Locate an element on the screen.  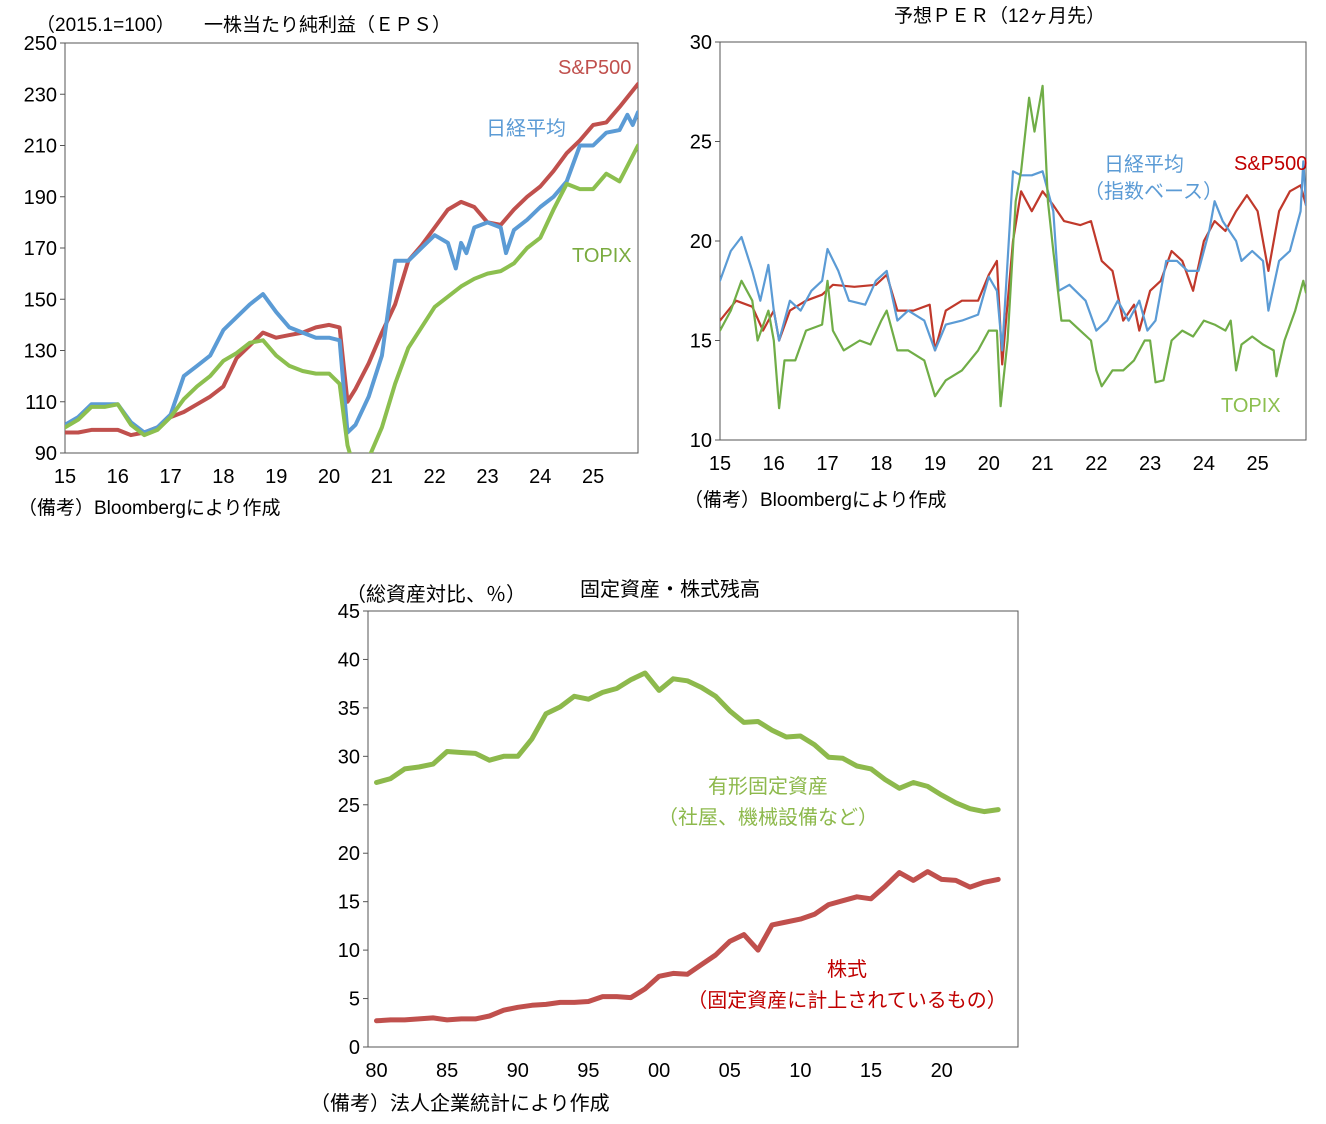
per-y-tick-label: 25 is located at coordinates (701, 143).